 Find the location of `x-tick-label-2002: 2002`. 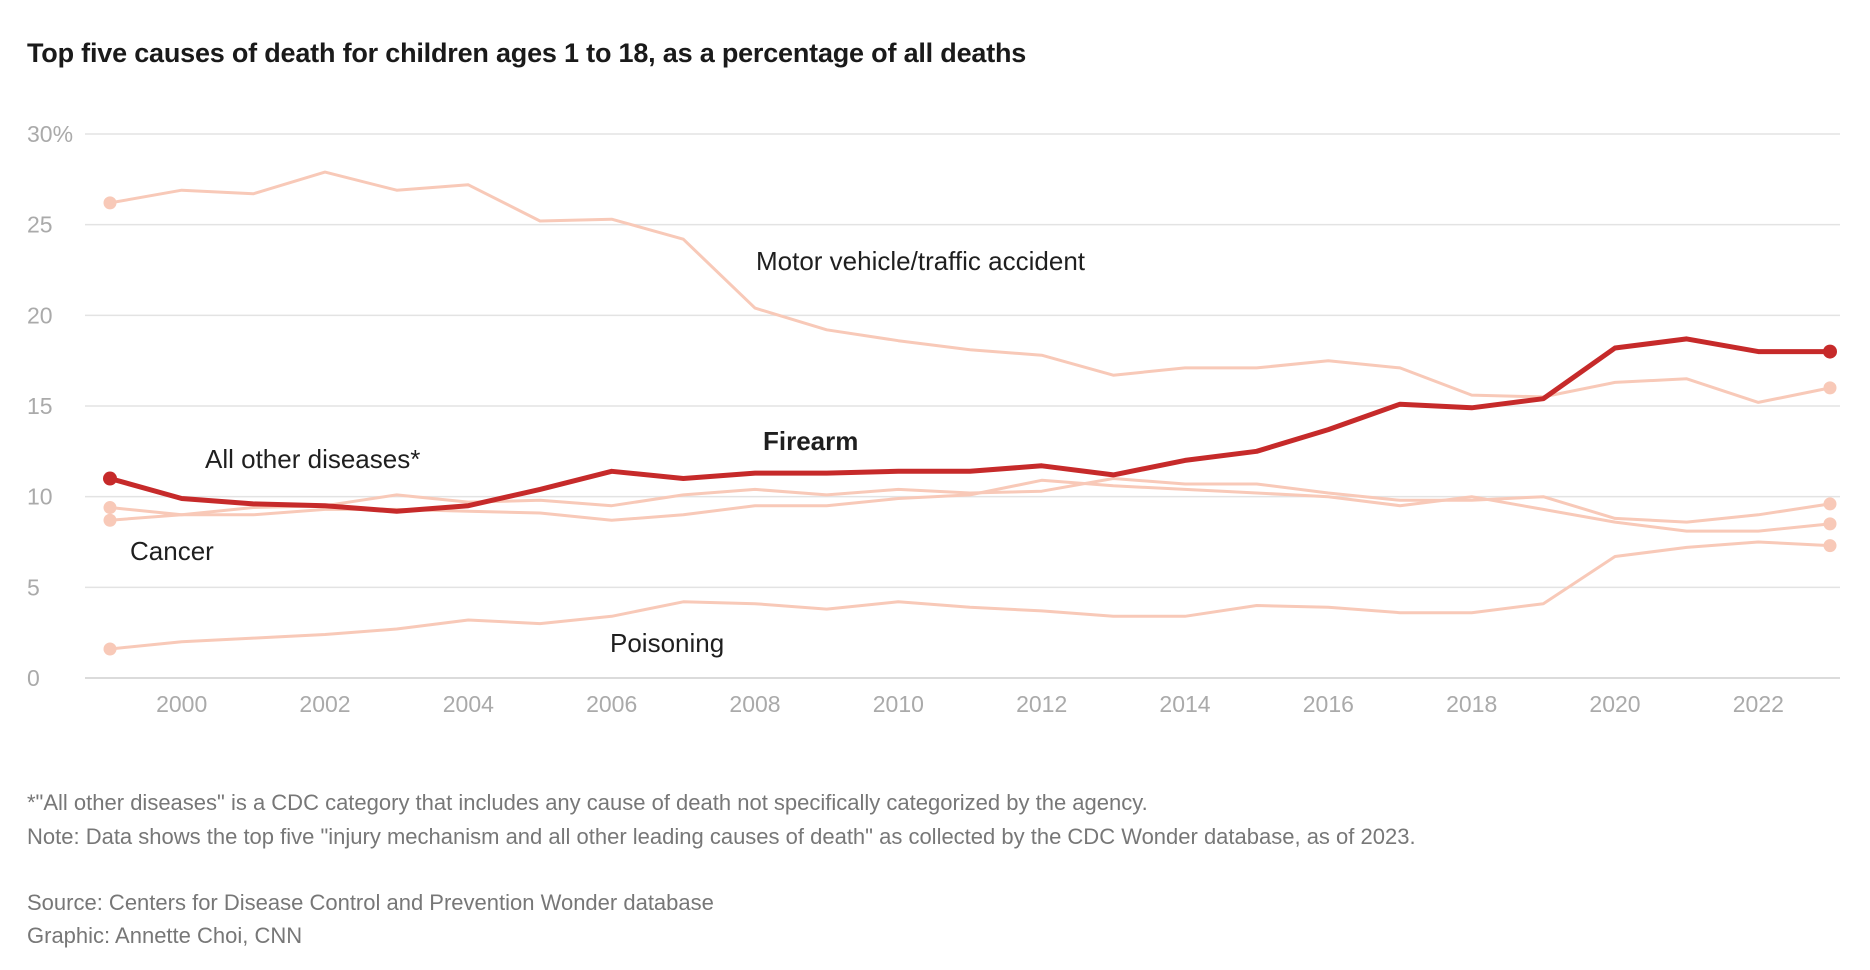

x-tick-label-2002: 2002 is located at coordinates (324, 704).